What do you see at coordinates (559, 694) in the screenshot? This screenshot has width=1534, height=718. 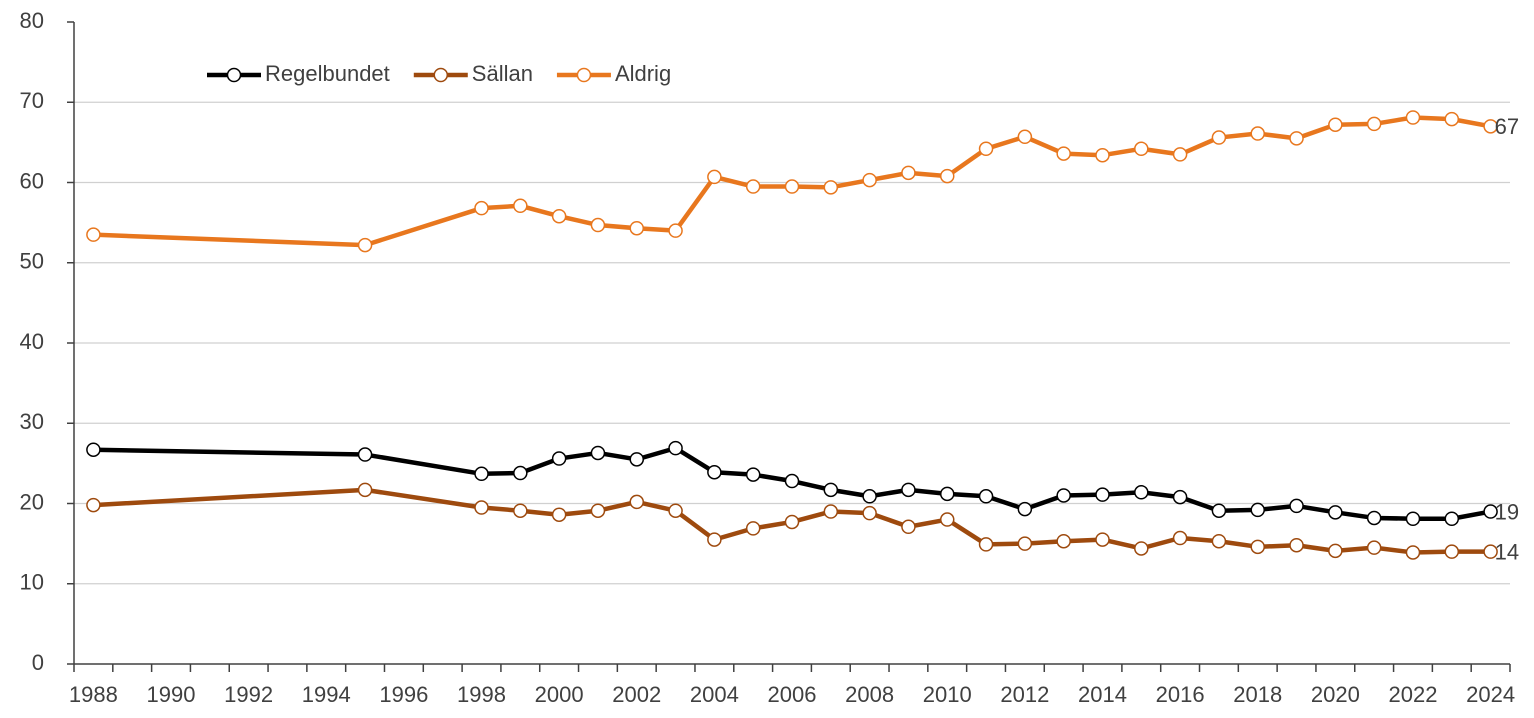 I see `x-tick-label: 2000` at bounding box center [559, 694].